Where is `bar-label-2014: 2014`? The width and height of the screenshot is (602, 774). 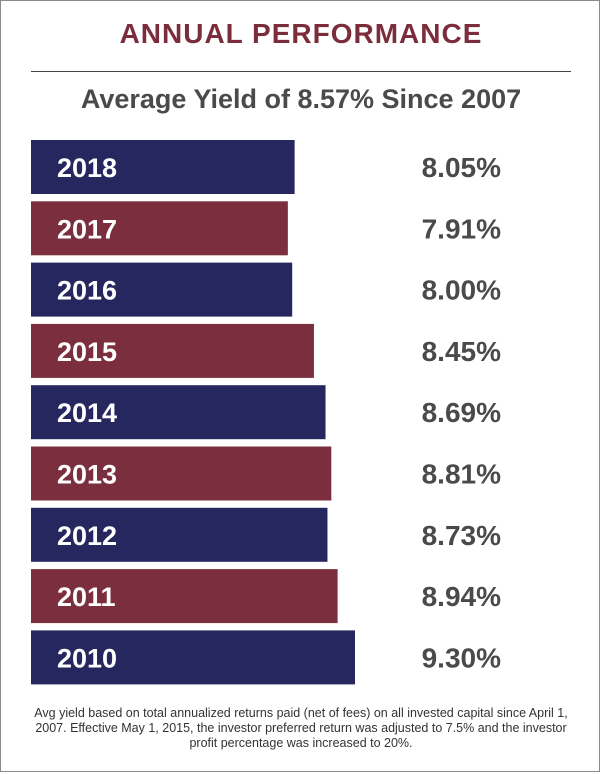
bar-label-2014: 2014 is located at coordinates (87, 413).